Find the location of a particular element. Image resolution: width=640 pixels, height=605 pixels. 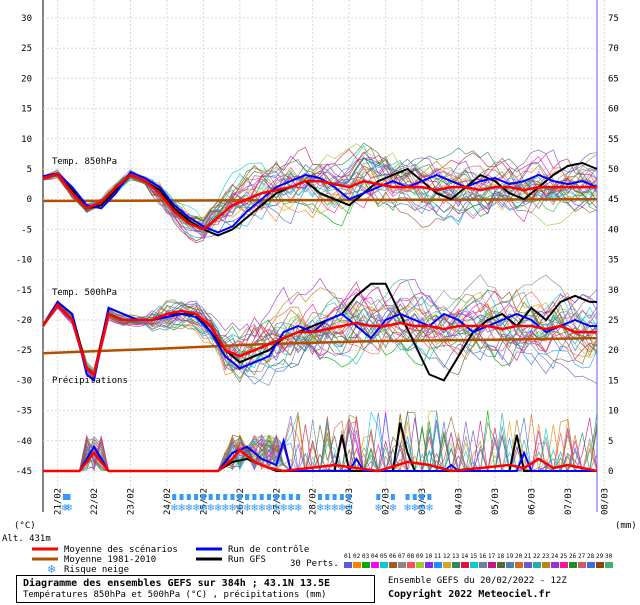

right-tick-label: 55 is located at coordinates (613, 140).